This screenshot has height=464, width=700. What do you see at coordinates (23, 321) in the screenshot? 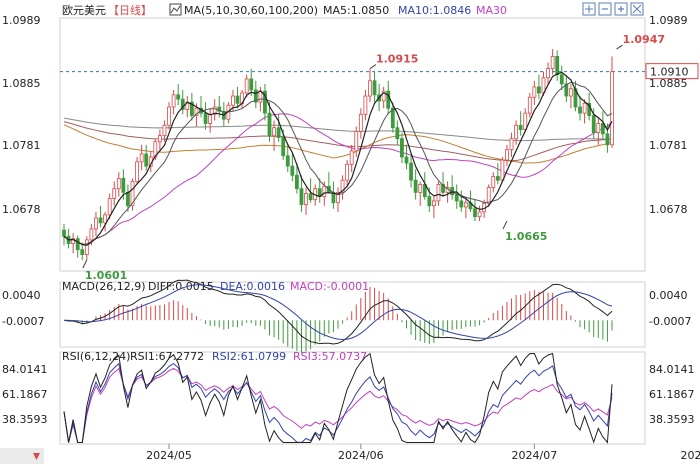
I see `macd-y-tick: -0.0007` at bounding box center [23, 321].